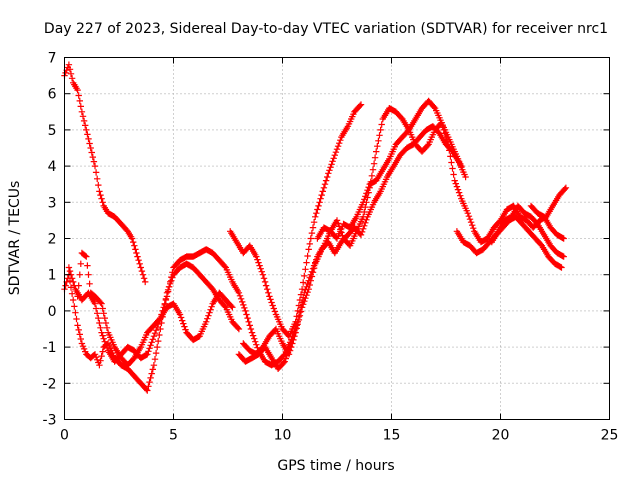 The height and width of the screenshot is (480, 640). Describe the element at coordinates (52, 167) in the screenshot. I see `y-tick-label: 4` at that location.